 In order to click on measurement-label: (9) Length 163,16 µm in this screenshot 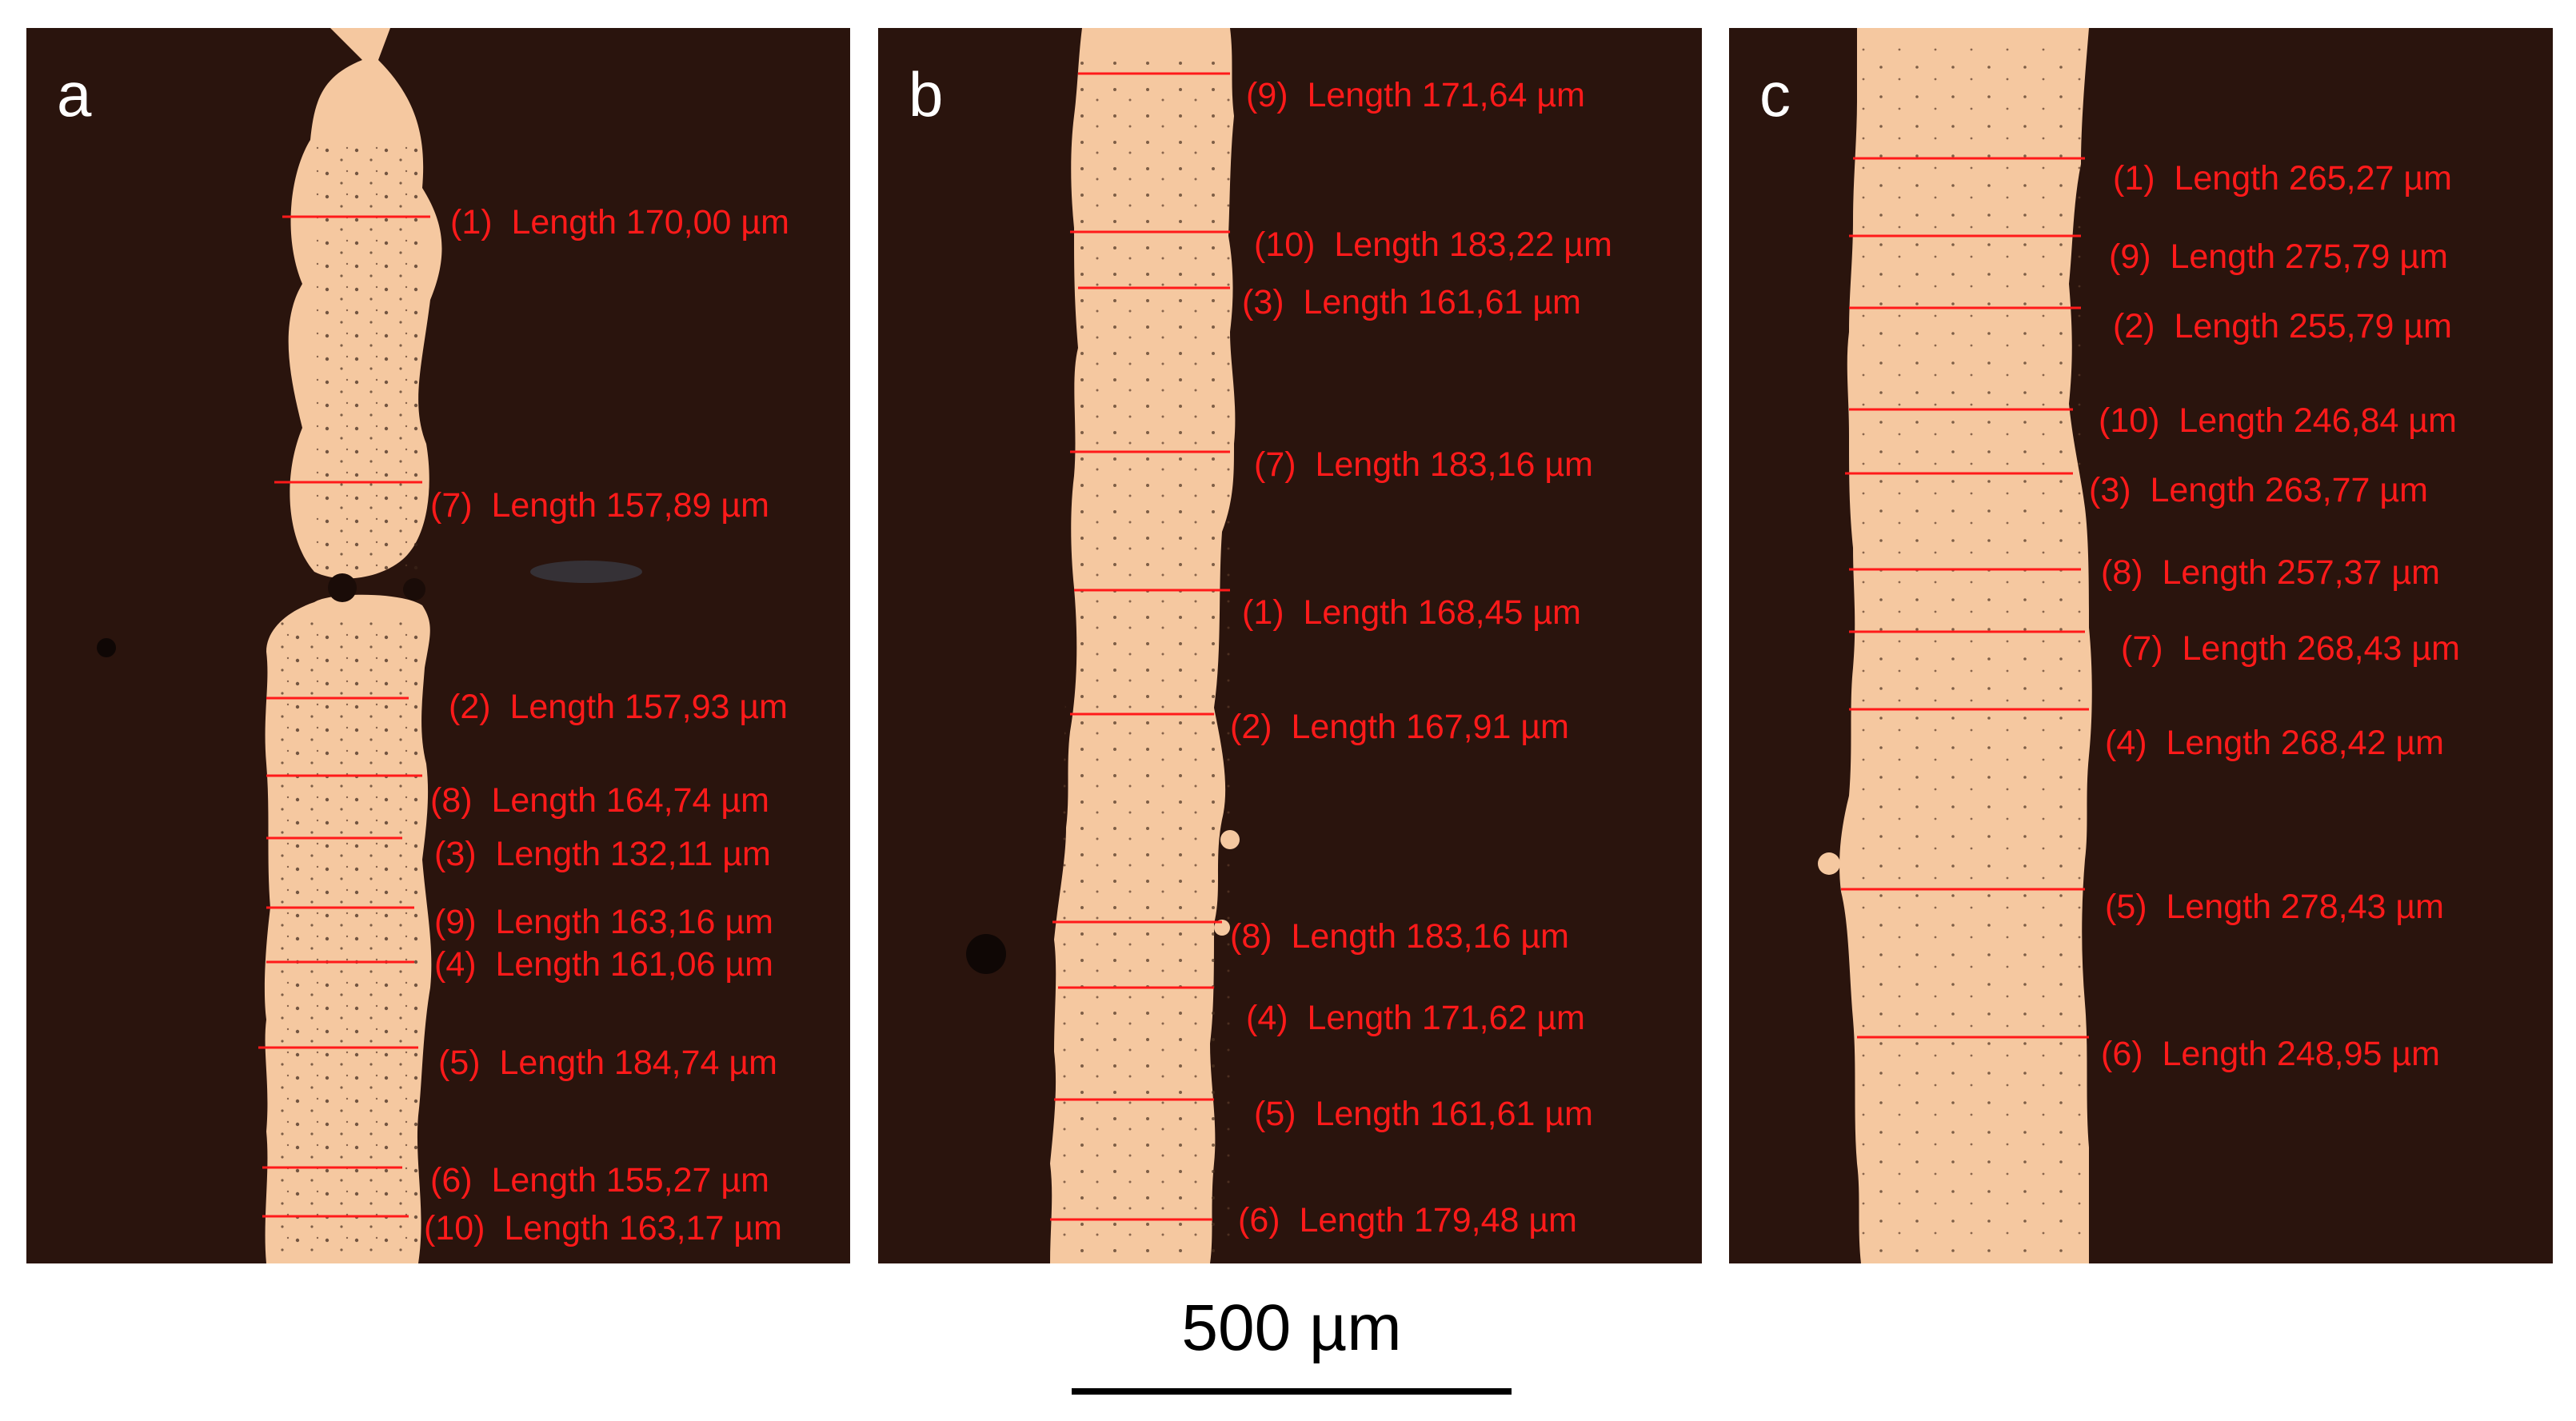, I will do `click(603, 922)`.